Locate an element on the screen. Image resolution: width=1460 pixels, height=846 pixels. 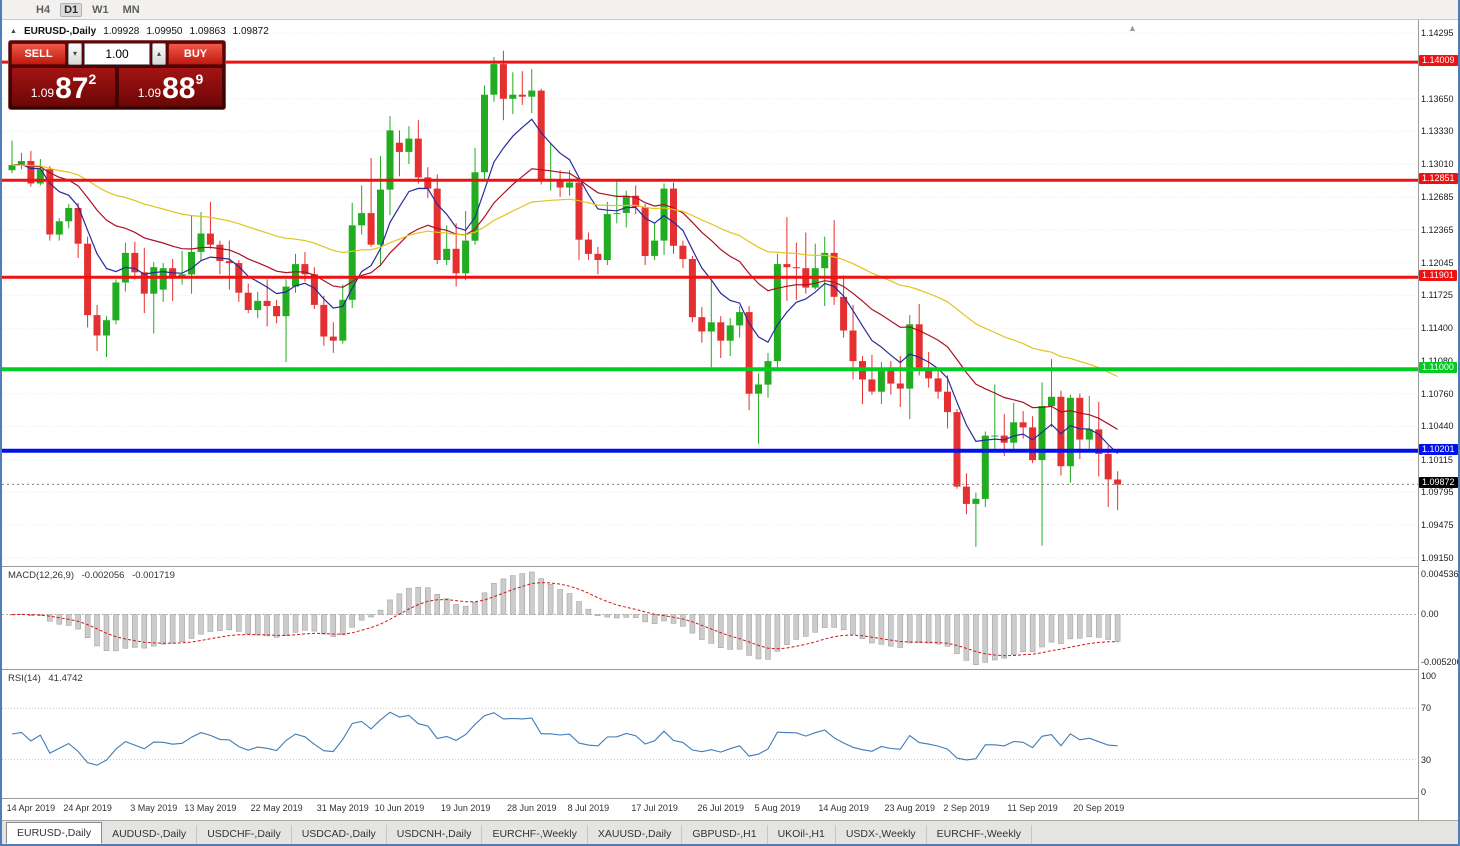
date-axis-label: 11 Sep 2019 is located at coordinates (1032, 808).